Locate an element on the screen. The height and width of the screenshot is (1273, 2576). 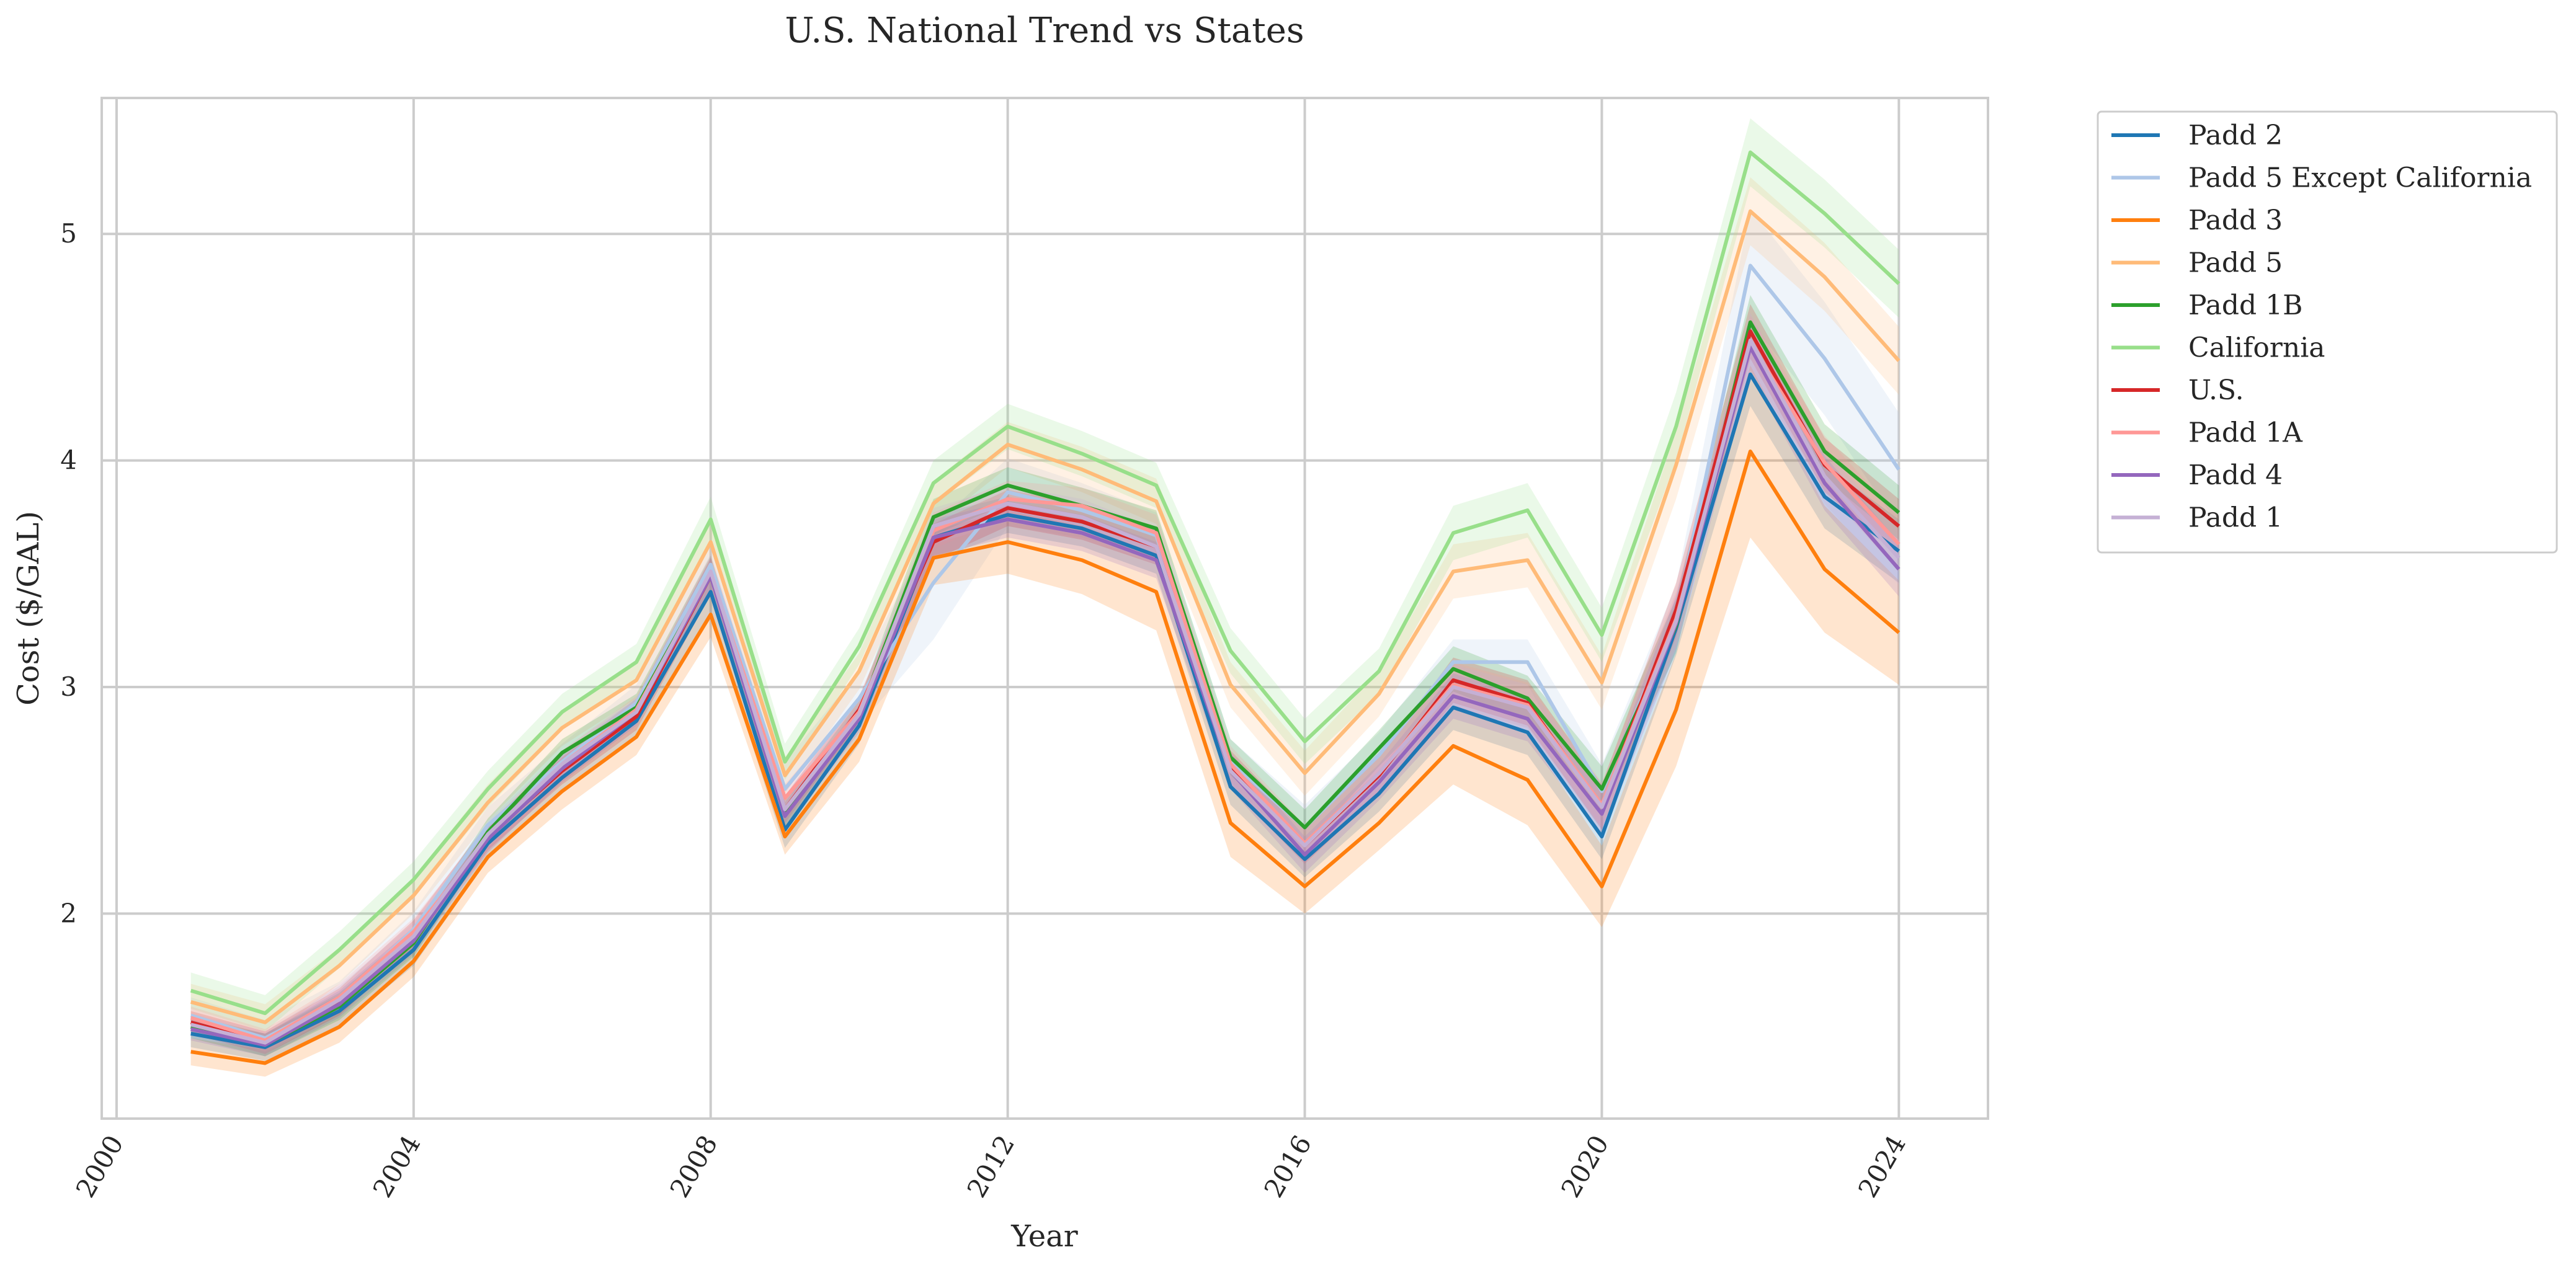
x-axis-ticks: 2000 2004 2008 2012 2016 2020 2024 is located at coordinates (991, 1167).